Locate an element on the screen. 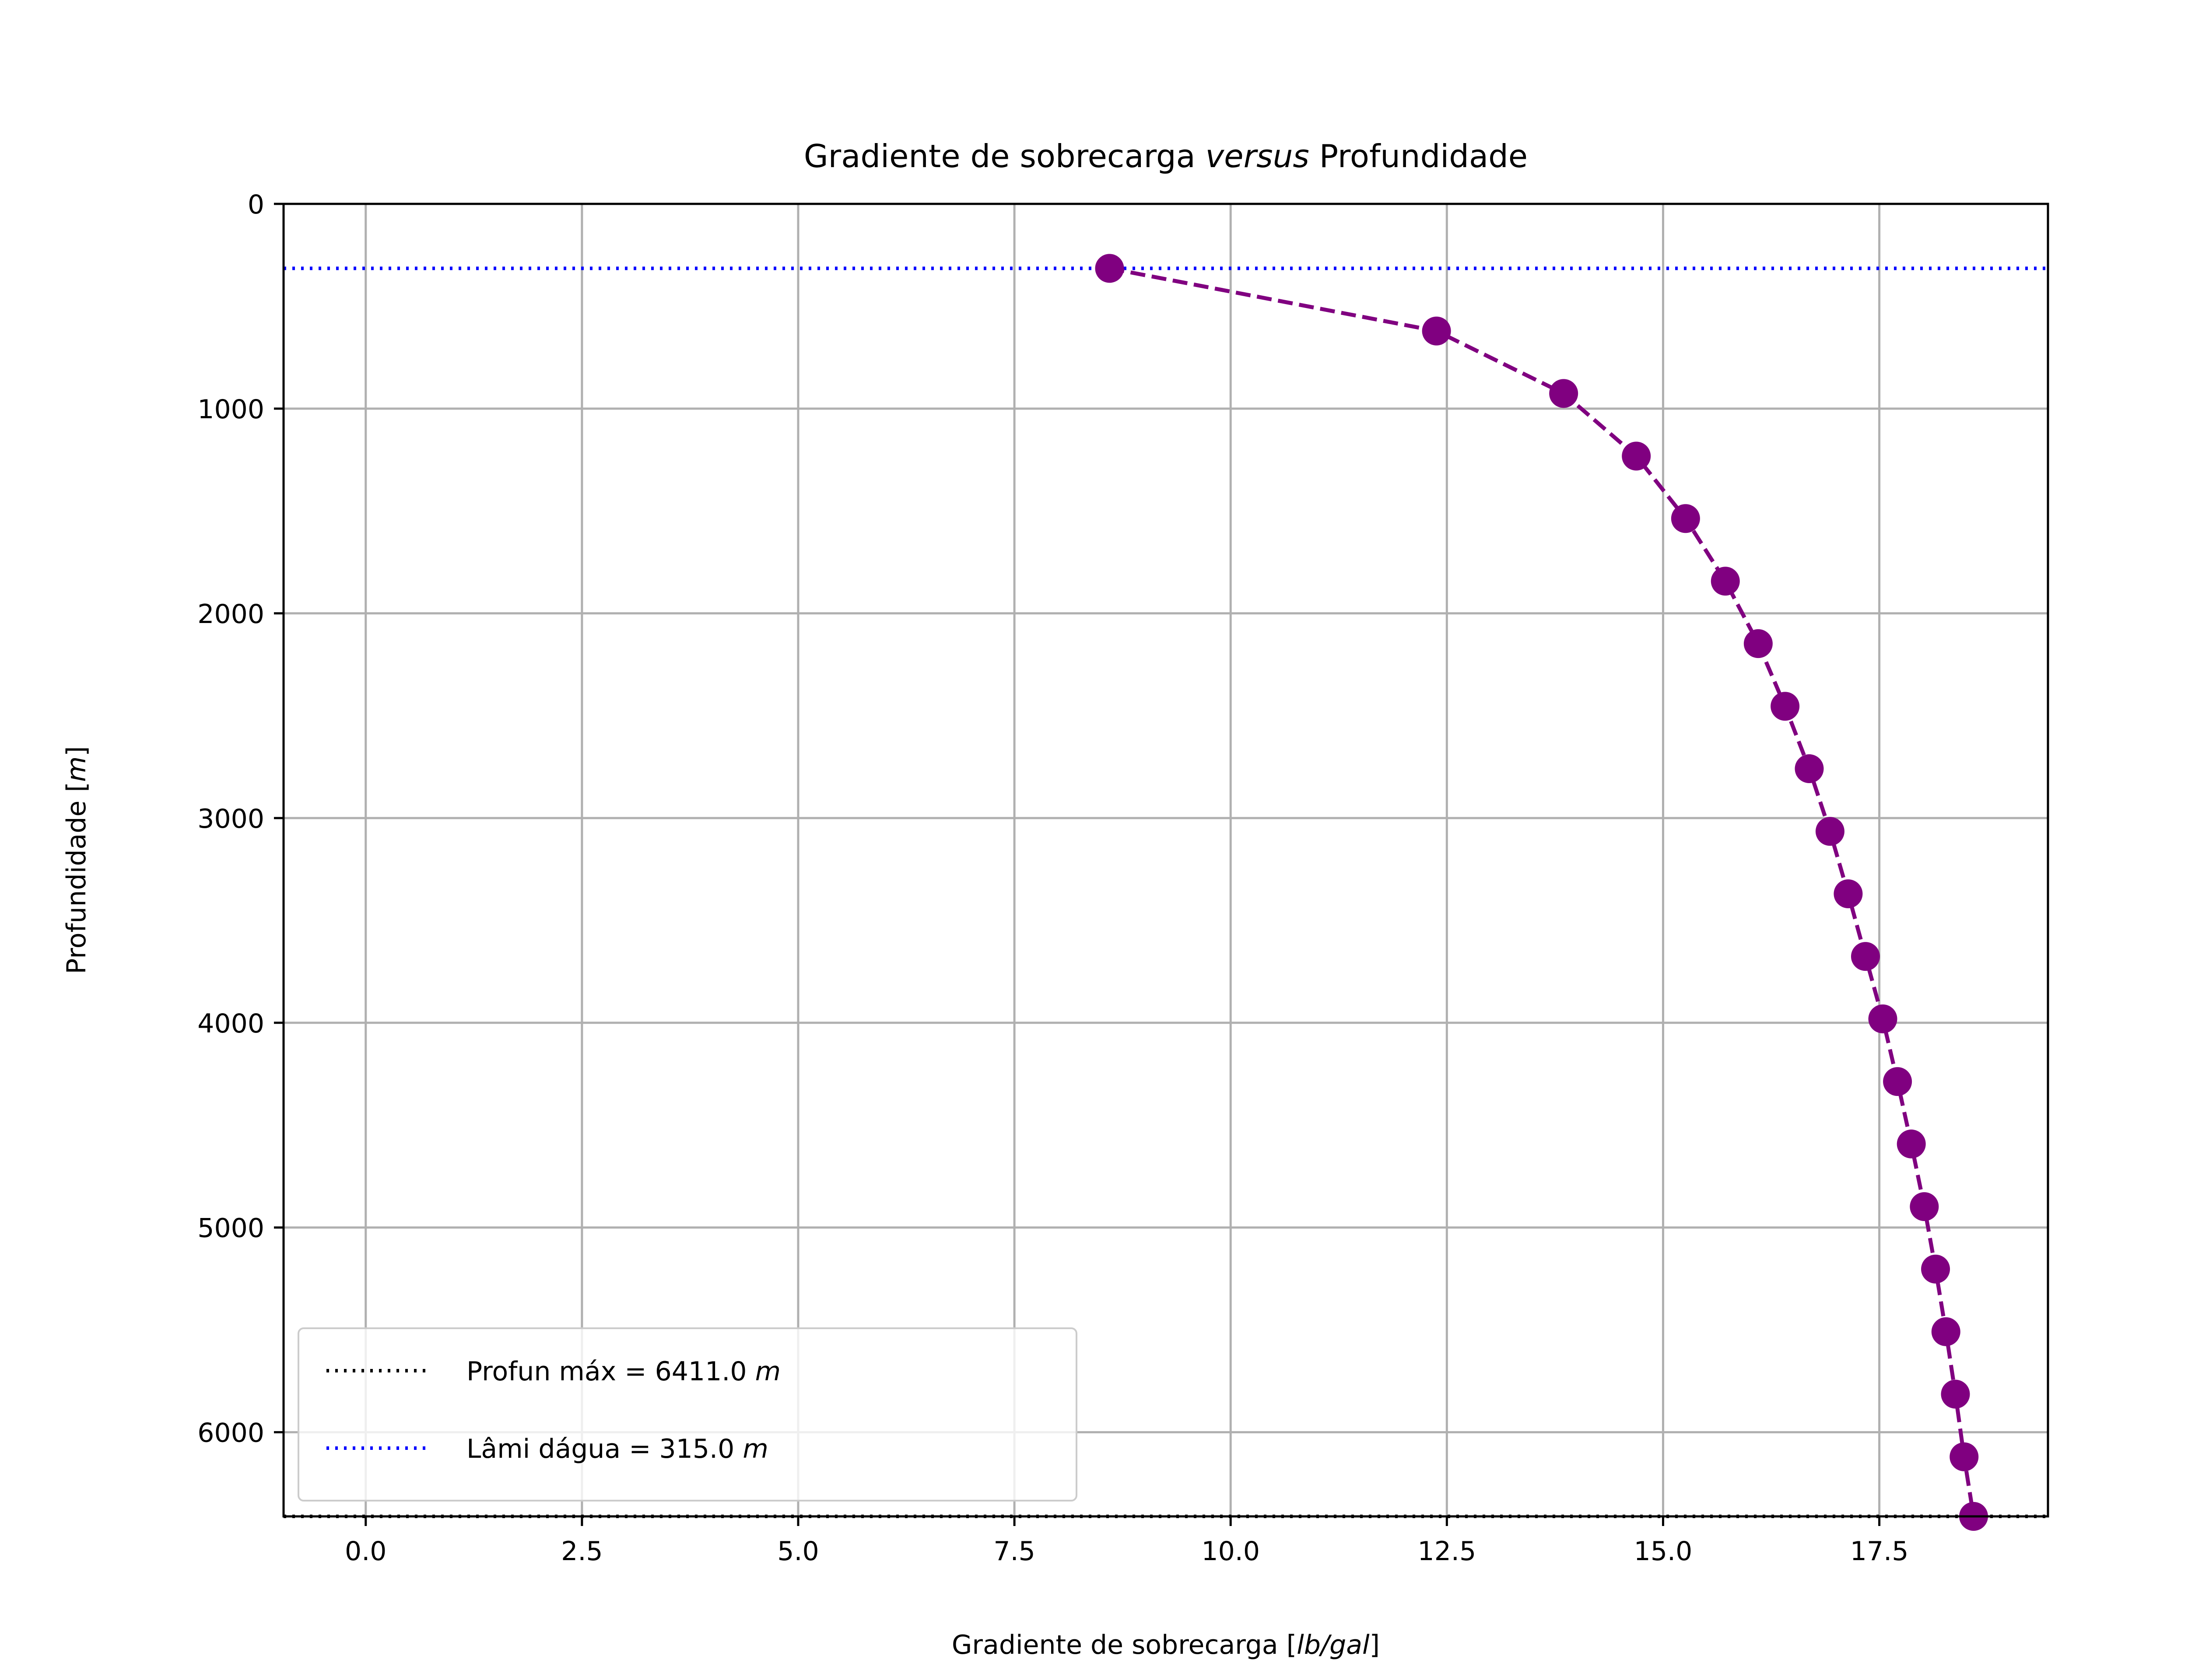  x-tick-label: 7.5 is located at coordinates (1014, 1551).